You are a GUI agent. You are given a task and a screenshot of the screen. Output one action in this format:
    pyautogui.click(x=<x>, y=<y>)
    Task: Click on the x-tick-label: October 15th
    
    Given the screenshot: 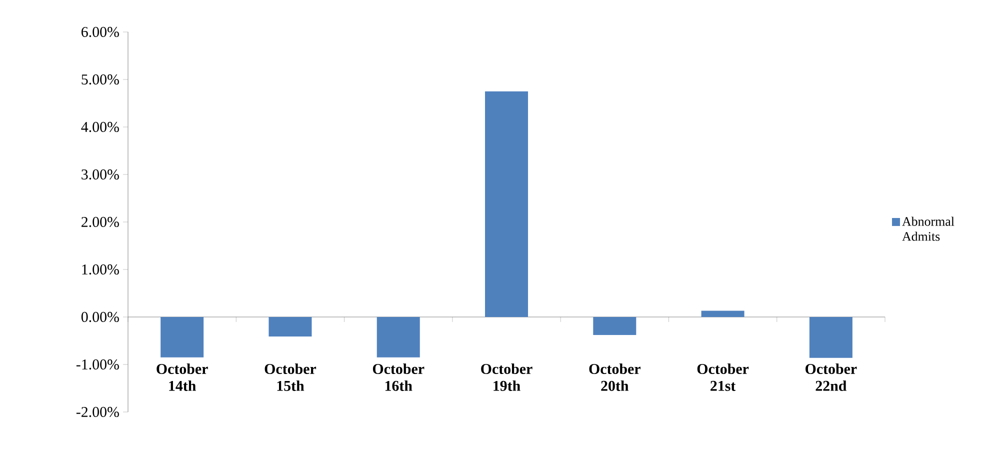 What is the action you would take?
    pyautogui.click(x=290, y=377)
    